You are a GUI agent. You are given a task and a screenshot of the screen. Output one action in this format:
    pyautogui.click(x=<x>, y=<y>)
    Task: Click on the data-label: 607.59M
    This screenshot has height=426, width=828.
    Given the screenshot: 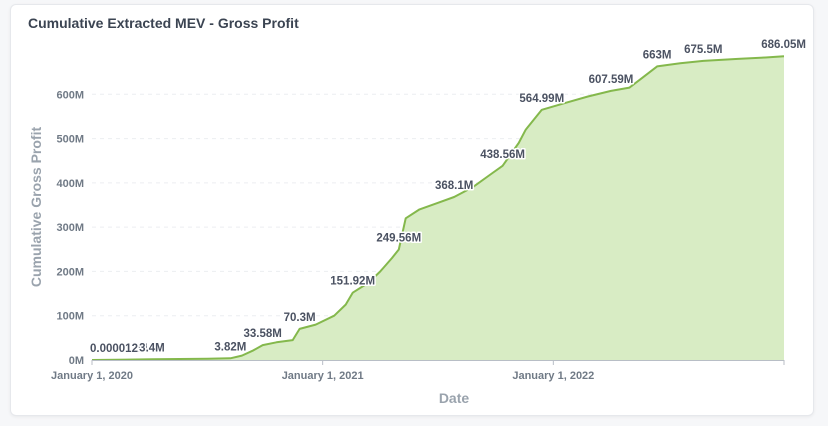 What is the action you would take?
    pyautogui.click(x=611, y=80)
    